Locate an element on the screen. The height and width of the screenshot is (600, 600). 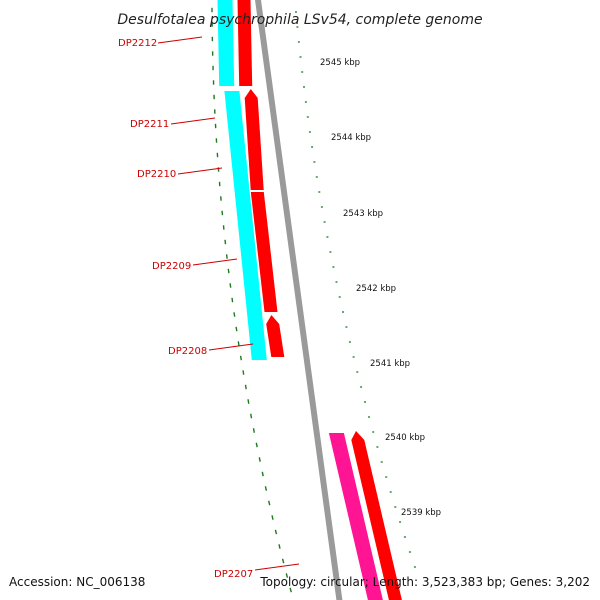
gene-forward-bottom-arrow is located at coordinates (376, 515).